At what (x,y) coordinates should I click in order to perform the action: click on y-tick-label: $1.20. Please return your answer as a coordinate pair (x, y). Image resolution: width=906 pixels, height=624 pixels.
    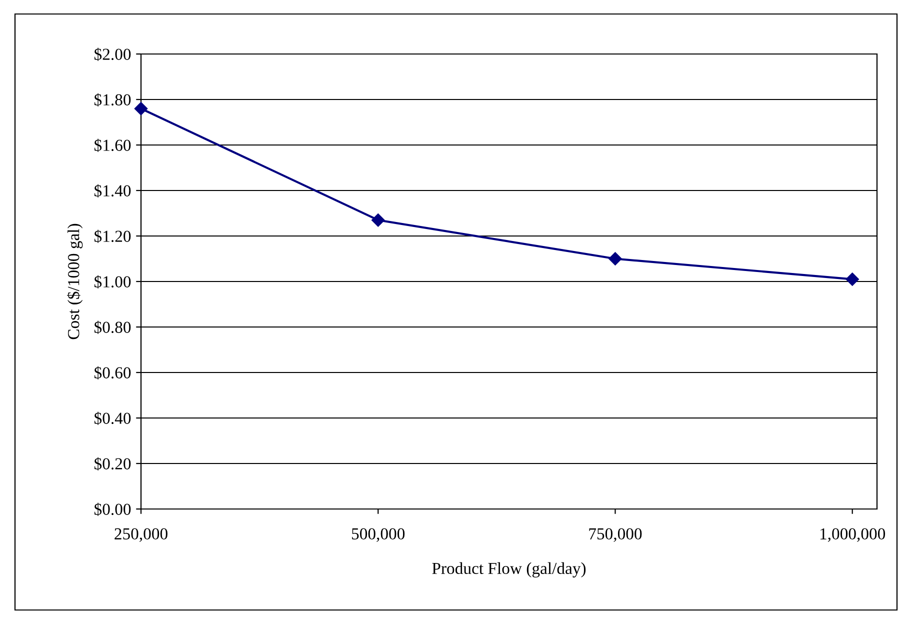
    Looking at the image, I should click on (112, 237).